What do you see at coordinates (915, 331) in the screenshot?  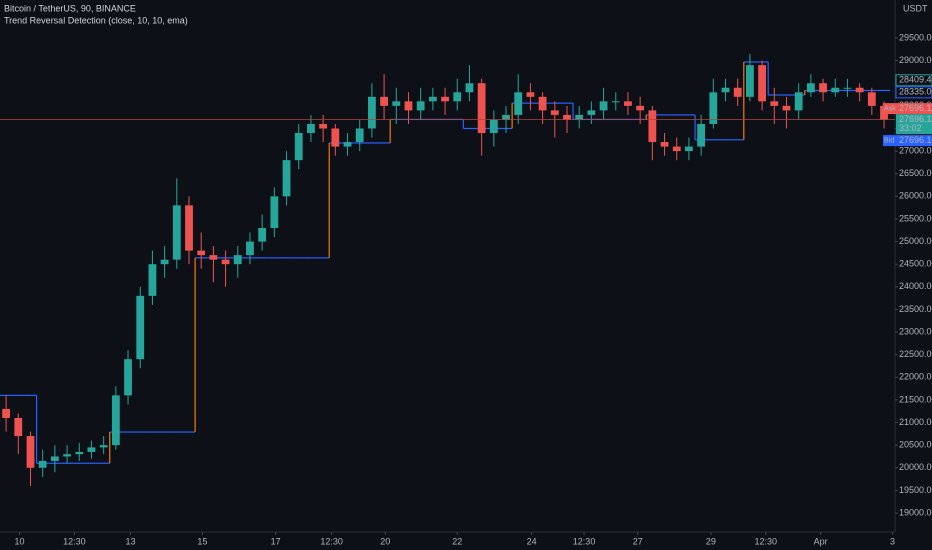 I see `y-tick-label: 23000.00` at bounding box center [915, 331].